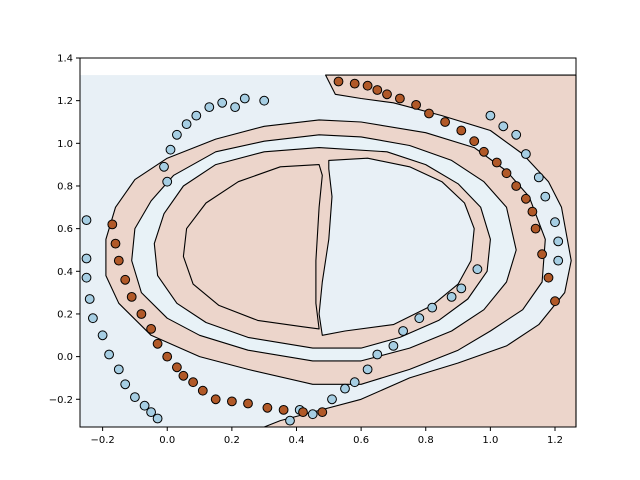 This screenshot has width=640, height=480. What do you see at coordinates (555, 440) in the screenshot?
I see `x-tick-label: 1.2` at bounding box center [555, 440].